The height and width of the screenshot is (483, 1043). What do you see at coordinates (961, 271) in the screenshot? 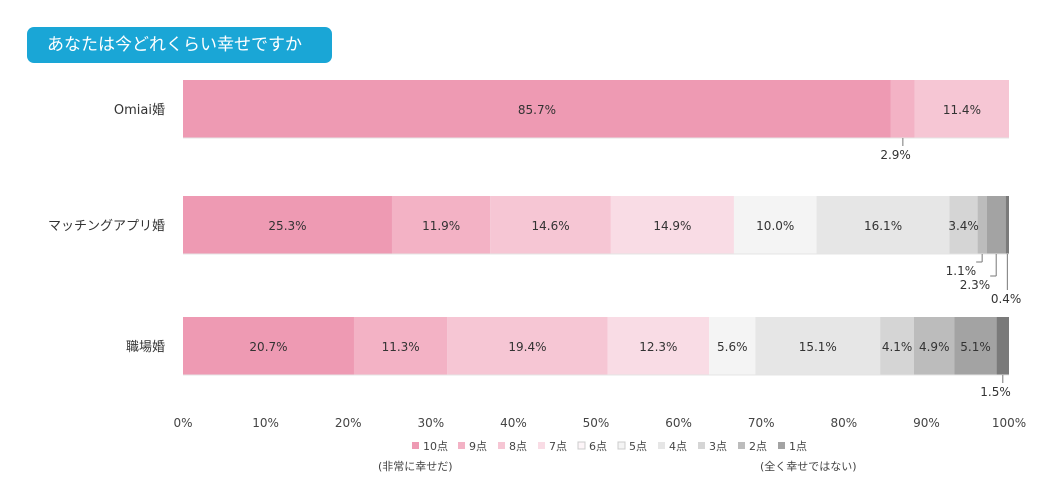
I see `data-label: 1.1%` at bounding box center [961, 271].